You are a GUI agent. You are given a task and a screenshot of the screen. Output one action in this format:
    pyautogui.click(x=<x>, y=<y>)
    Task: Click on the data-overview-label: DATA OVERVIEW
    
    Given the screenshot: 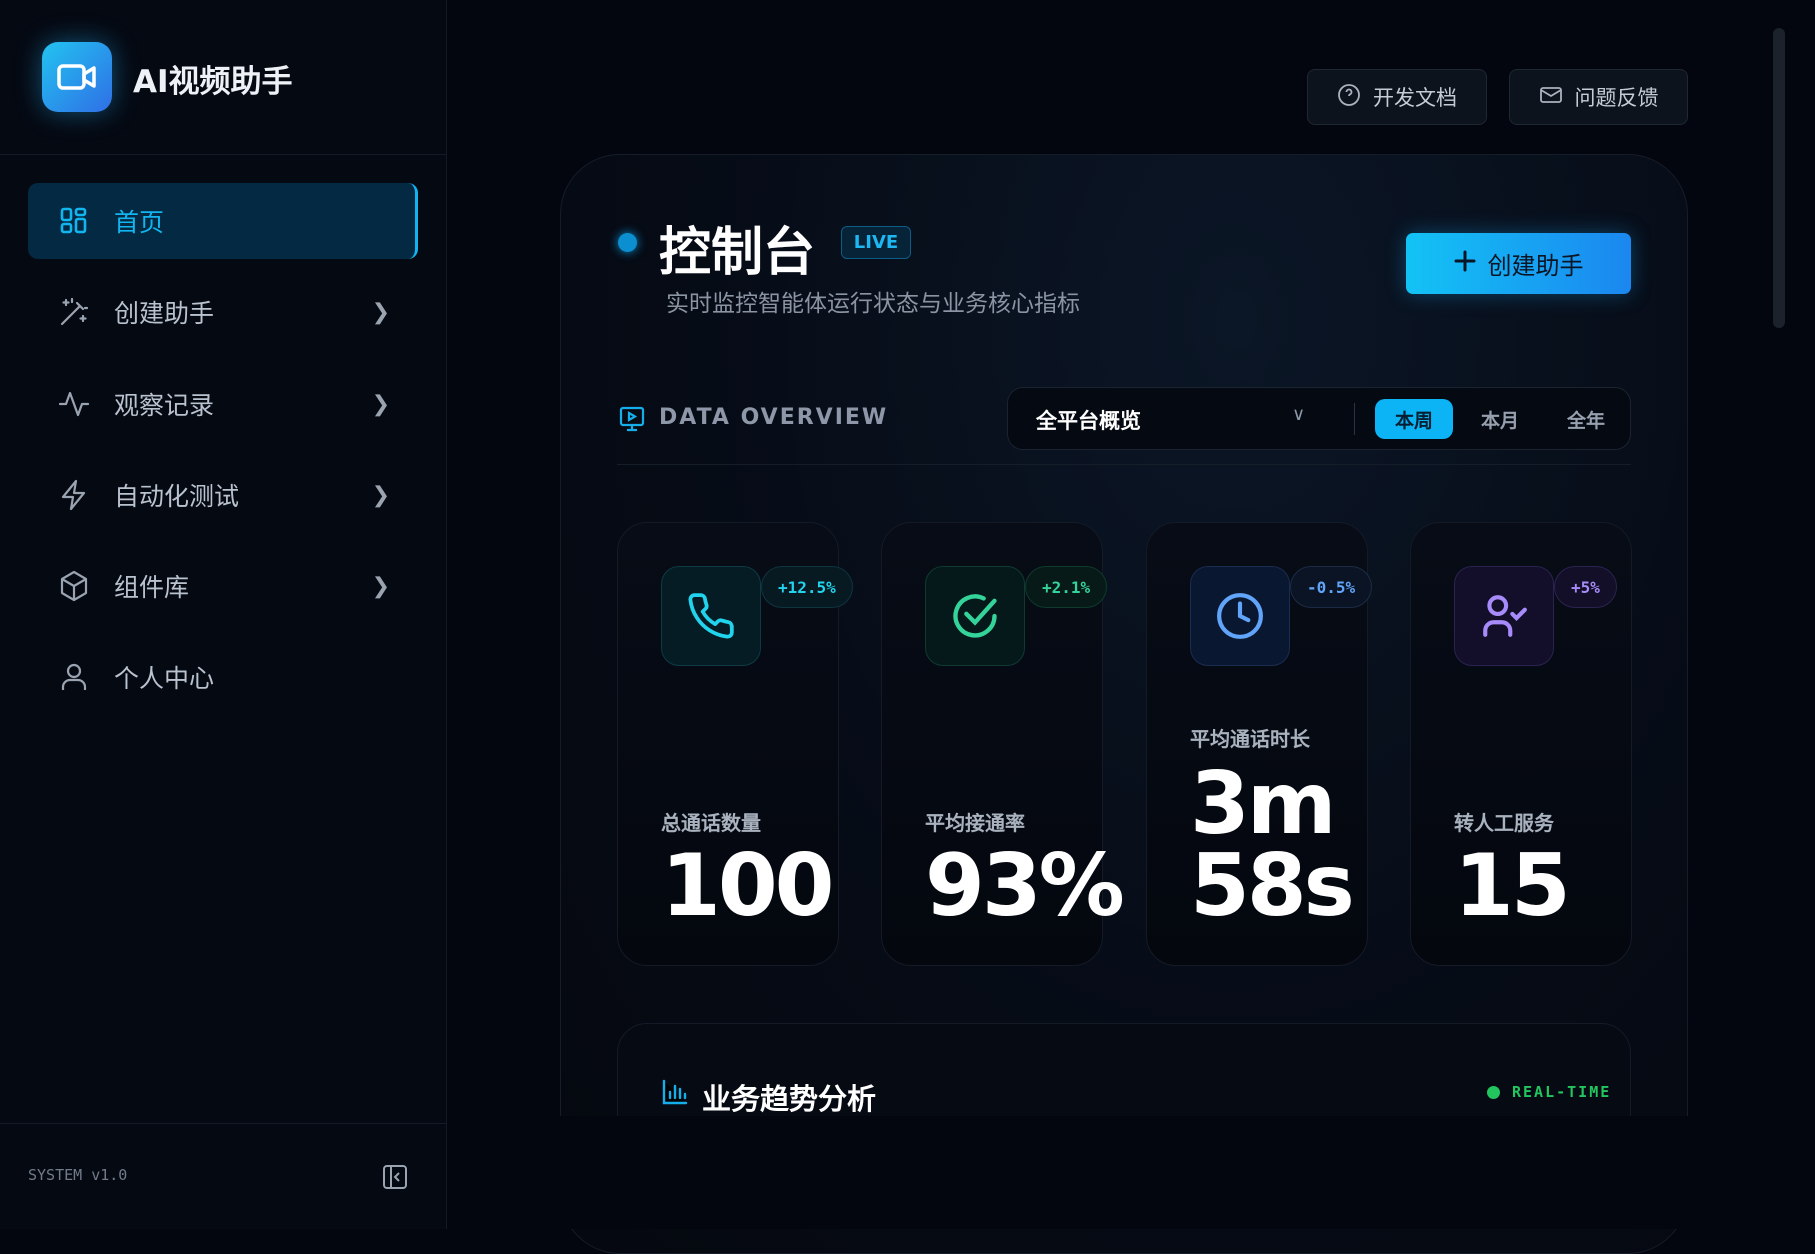 What is the action you would take?
    pyautogui.click(x=774, y=417)
    